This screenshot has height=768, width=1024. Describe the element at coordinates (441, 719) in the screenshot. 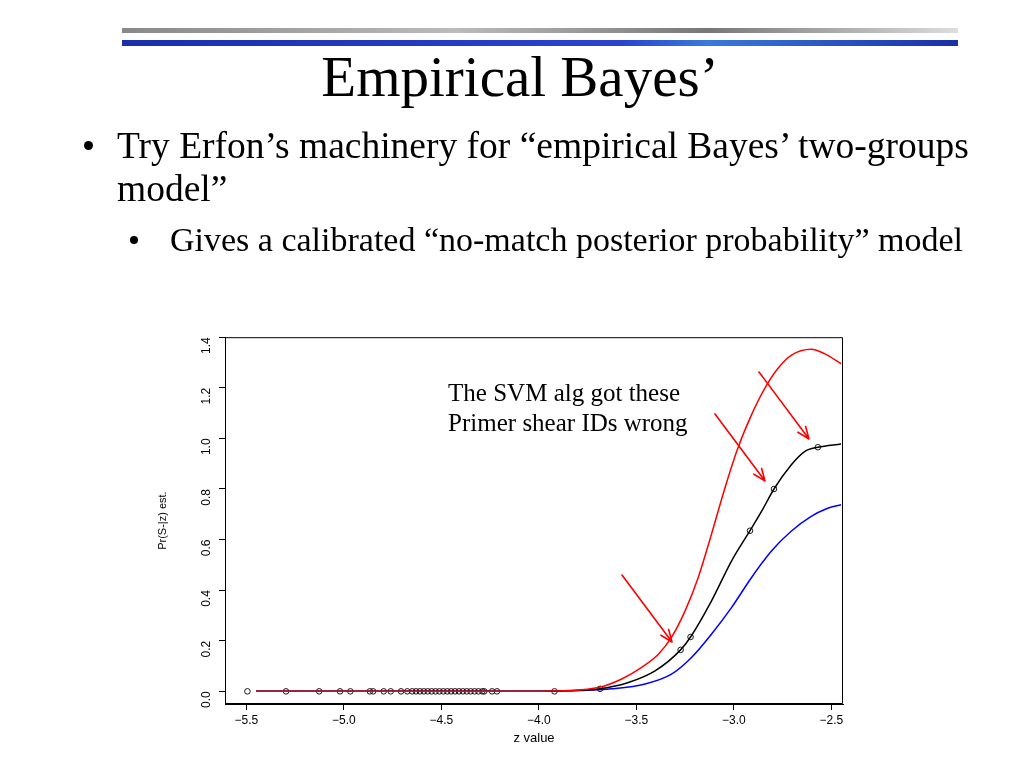

I see `x-tick-label: −4.5` at that location.